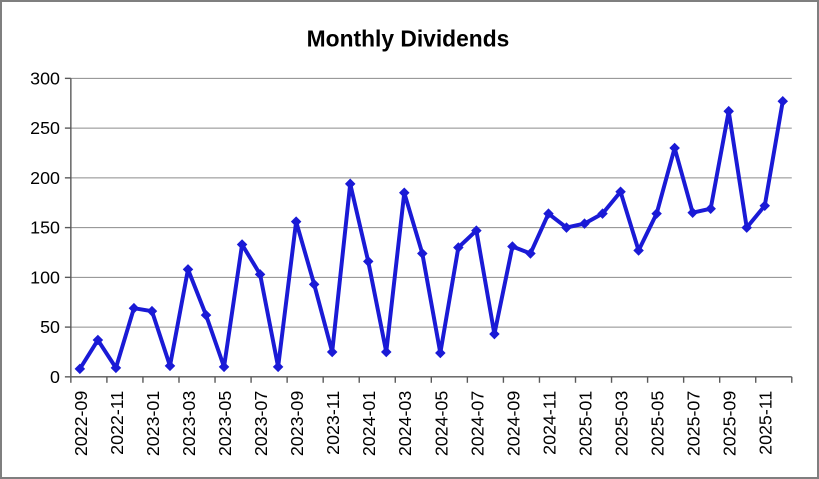 The height and width of the screenshot is (479, 819). I want to click on y-tick-label: 150, so click(45, 228).